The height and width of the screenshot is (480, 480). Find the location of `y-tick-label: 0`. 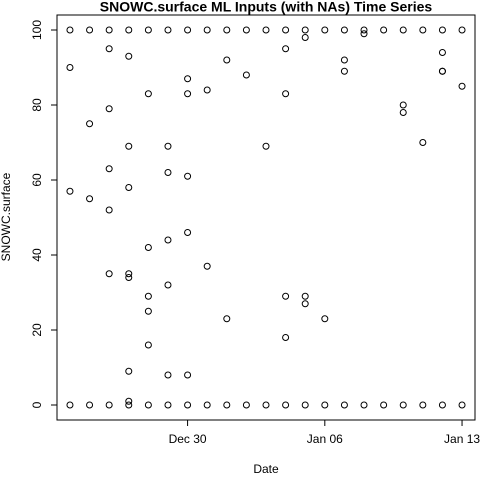

y-tick-label: 0 is located at coordinates (37, 404).